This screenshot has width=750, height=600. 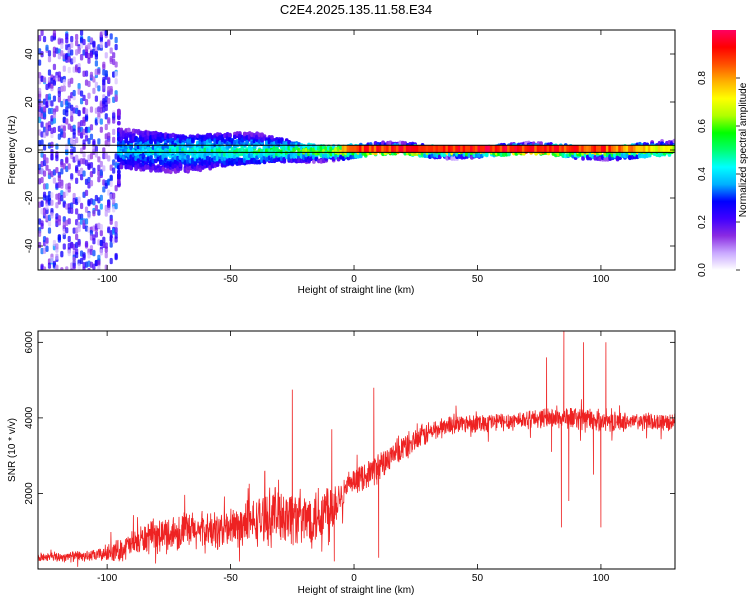 I want to click on spectrogram-band, so click(x=356, y=148).